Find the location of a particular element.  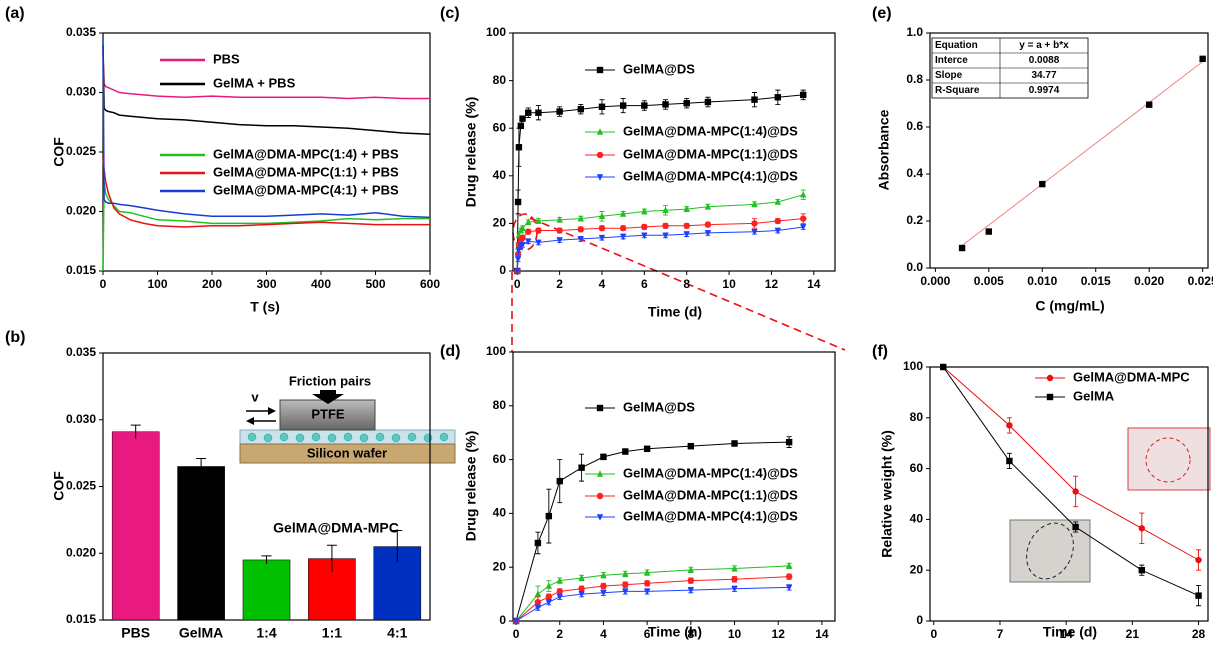

annotation: GelMA@DMA-MPC is located at coordinates (336, 528).